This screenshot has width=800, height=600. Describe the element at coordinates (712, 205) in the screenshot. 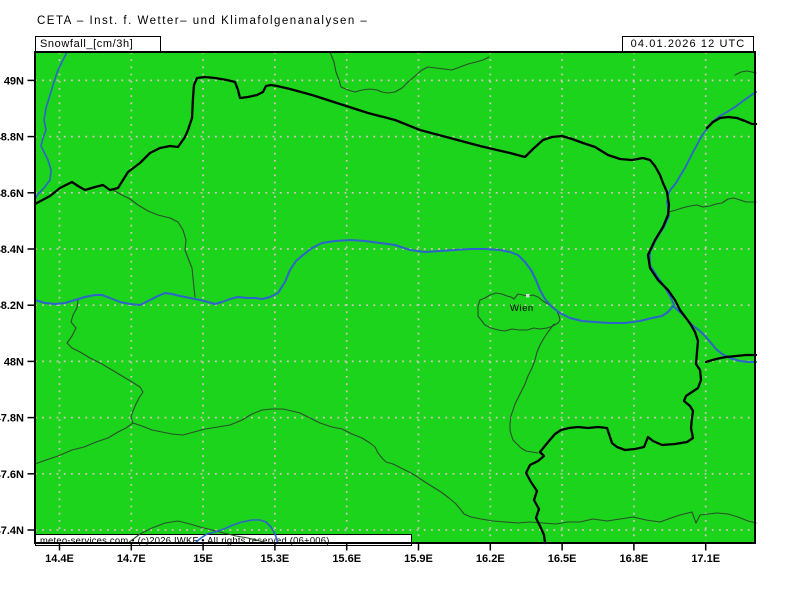

I see `state-border-east` at that location.